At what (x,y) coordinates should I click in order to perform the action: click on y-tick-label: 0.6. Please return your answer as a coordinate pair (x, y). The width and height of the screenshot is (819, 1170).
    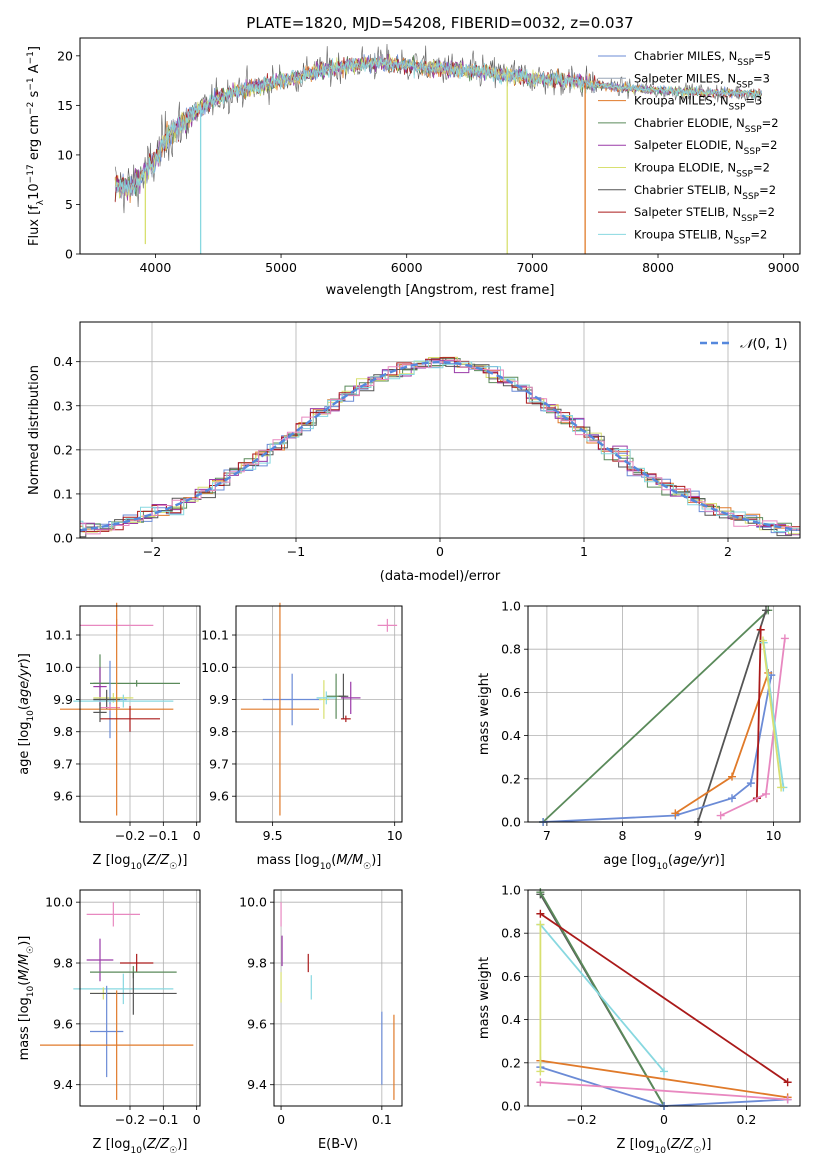
    Looking at the image, I should click on (511, 692).